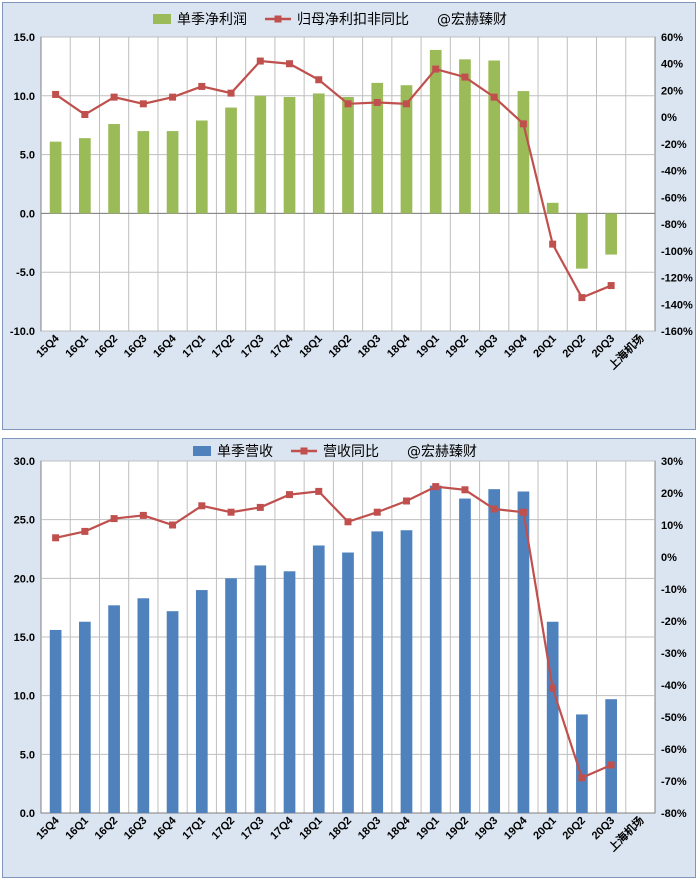 Image resolution: width=700 pixels, height=880 pixels. What do you see at coordinates (458, 829) in the screenshot?
I see `x-tick-label: 19Q2` at bounding box center [458, 829].